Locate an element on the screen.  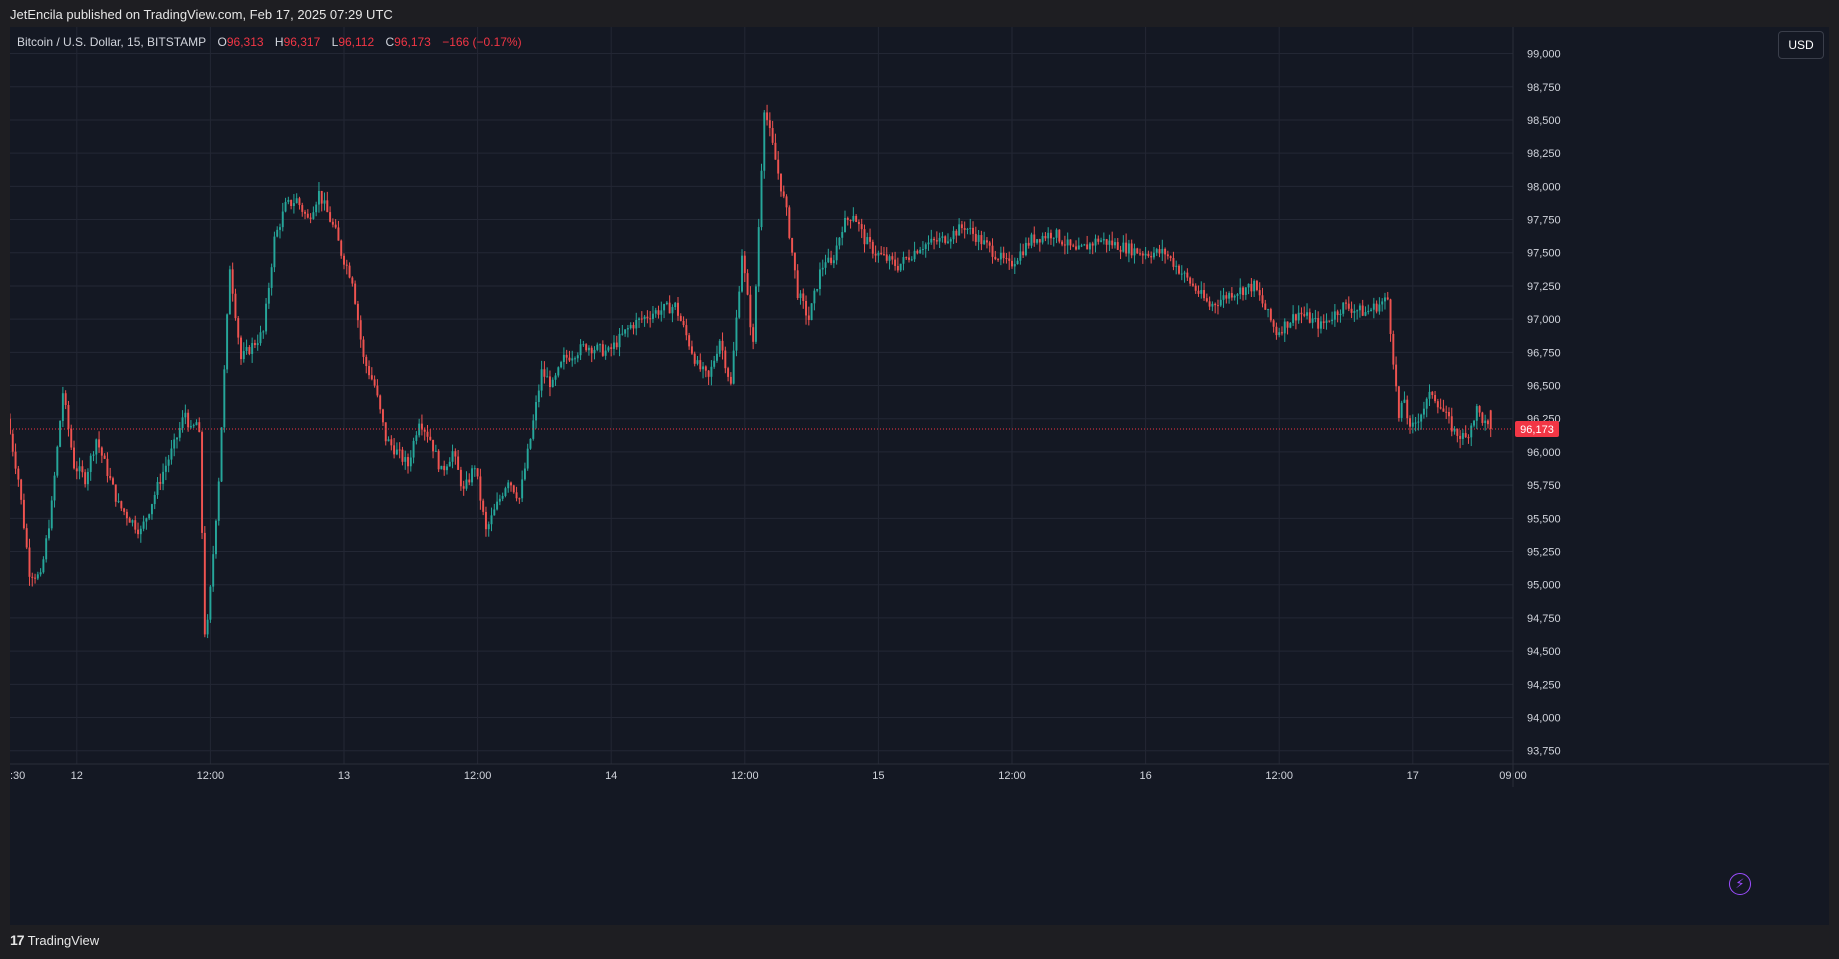
lightning-icon: ⚡ is located at coordinates (1740, 884).